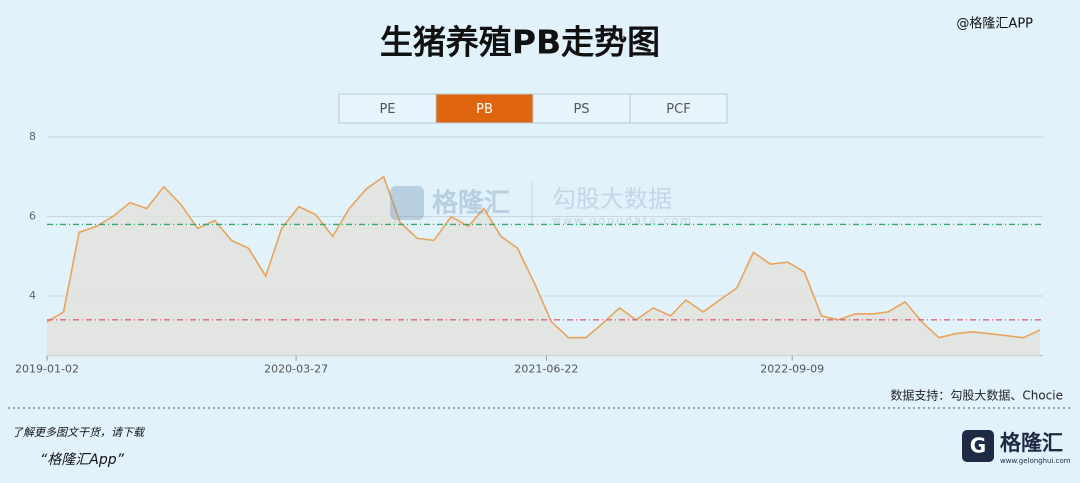 The height and width of the screenshot is (483, 1080). I want to click on footer-logo-text: 格隆汇, so click(1031, 443).